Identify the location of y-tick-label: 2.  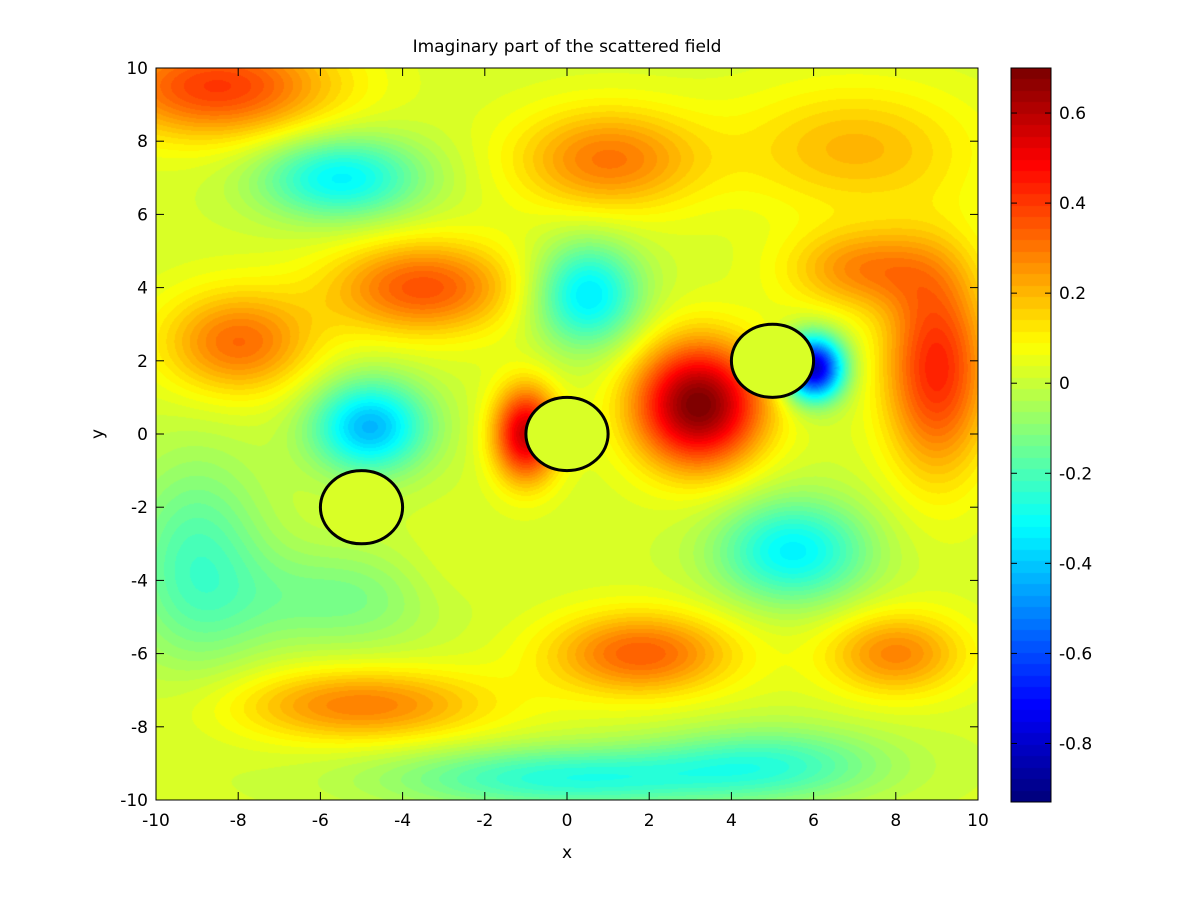
(142, 362).